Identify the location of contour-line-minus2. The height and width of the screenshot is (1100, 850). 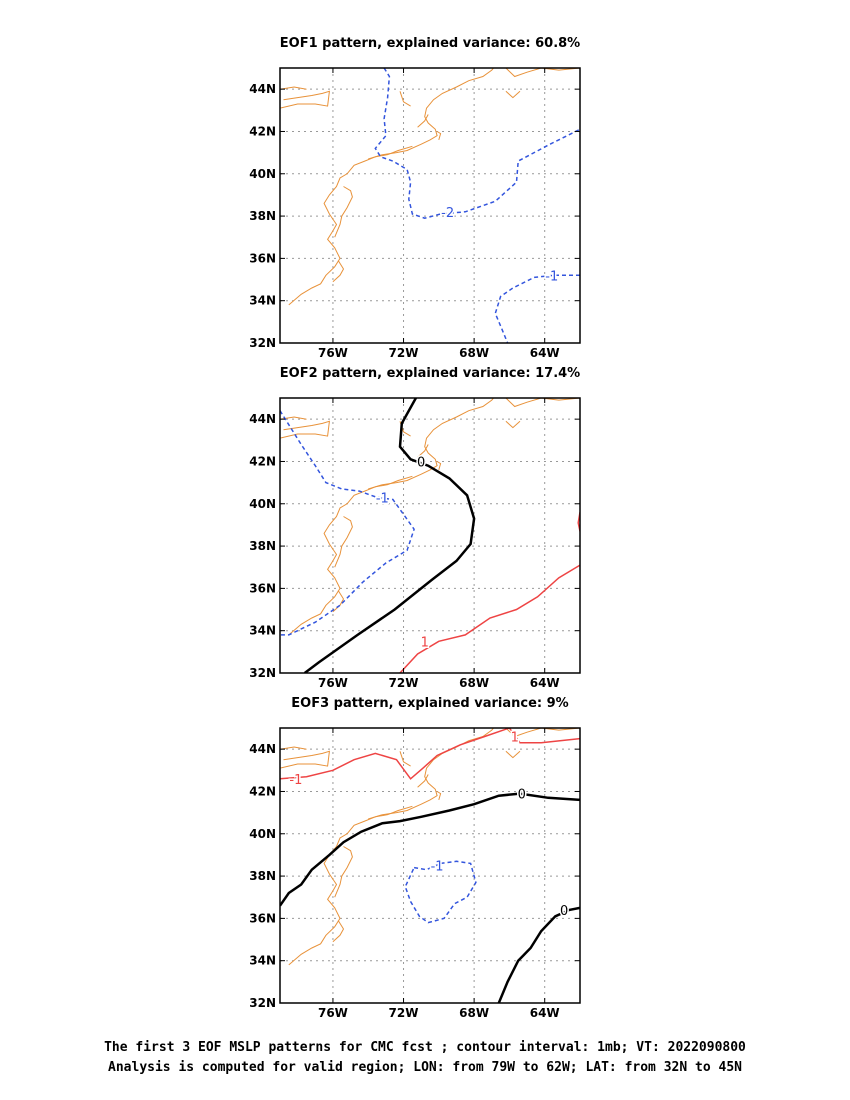
(477, 143).